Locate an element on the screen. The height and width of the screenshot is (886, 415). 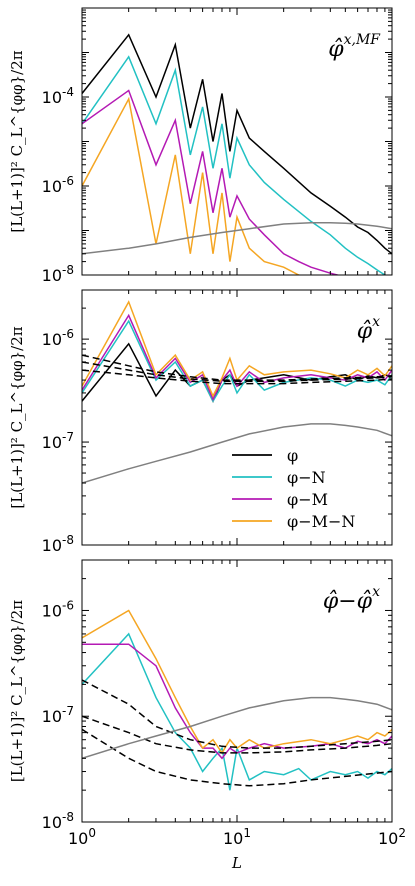
x-tick-label: 10⁰ is located at coordinates (82, 837).